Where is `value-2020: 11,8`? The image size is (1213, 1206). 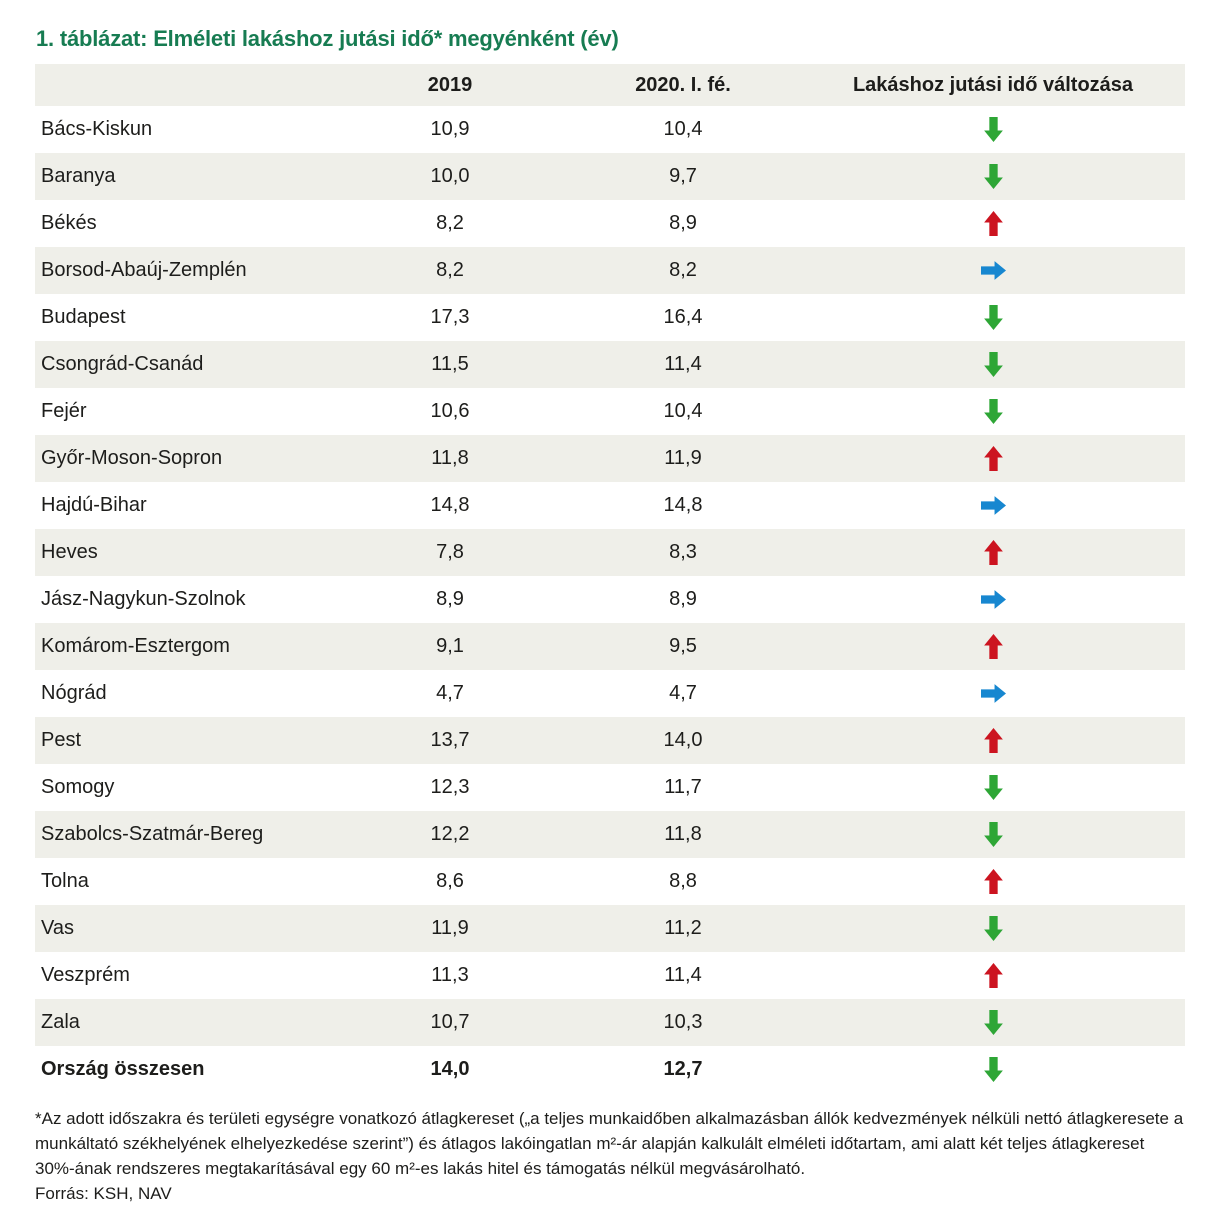 value-2020: 11,8 is located at coordinates (683, 834).